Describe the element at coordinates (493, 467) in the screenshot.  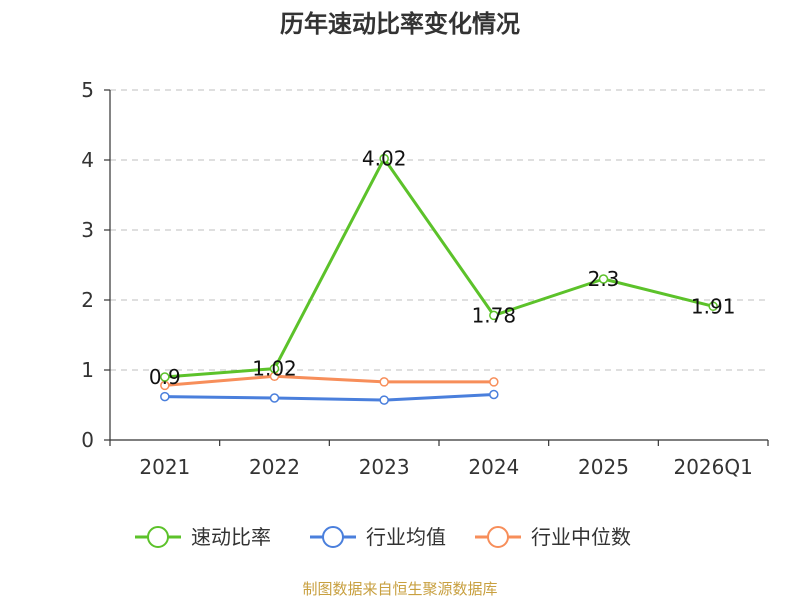
I see `x-tick-label: 2024` at that location.